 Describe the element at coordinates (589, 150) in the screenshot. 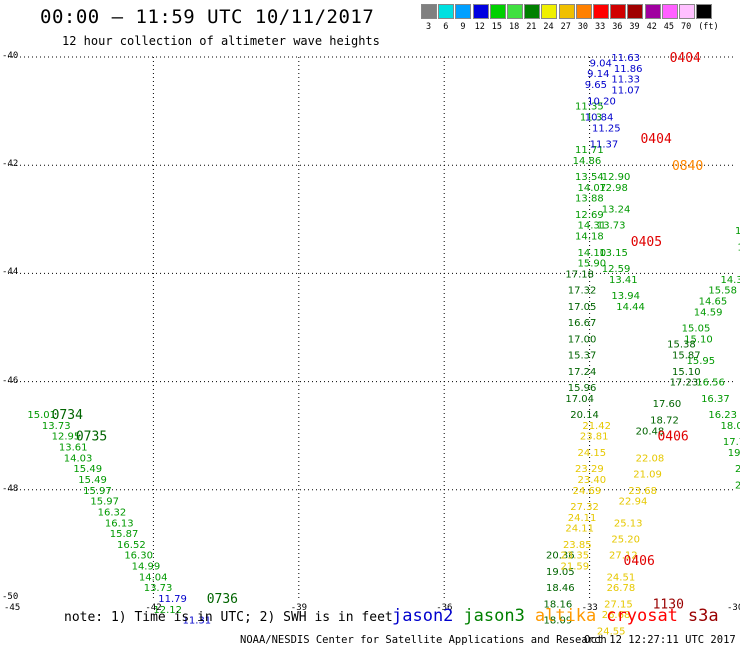

I see `swh-value-label: 11.71` at that location.